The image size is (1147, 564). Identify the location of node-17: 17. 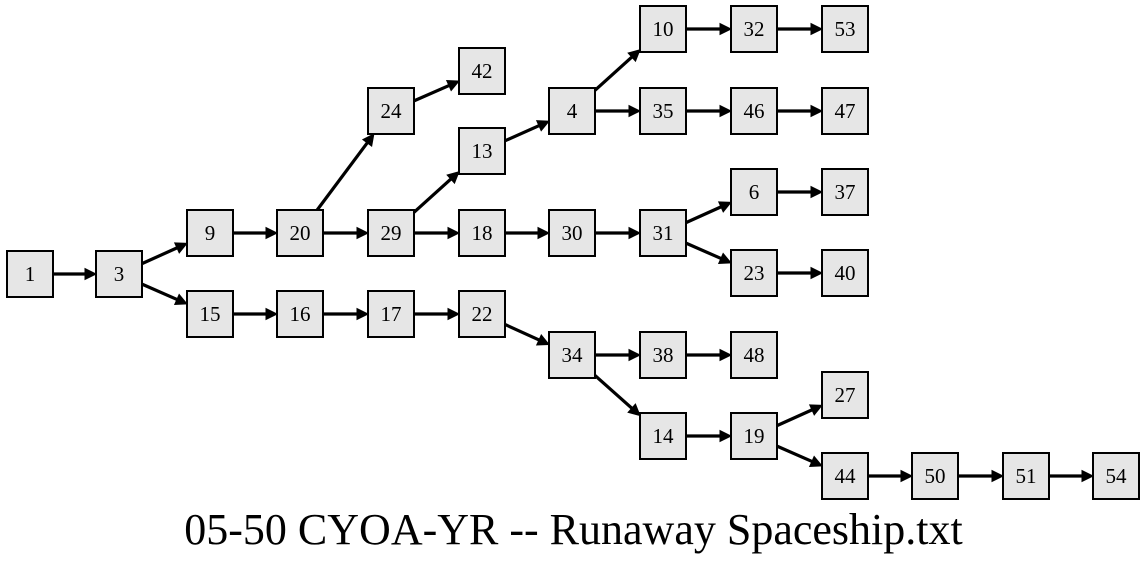
(391, 314).